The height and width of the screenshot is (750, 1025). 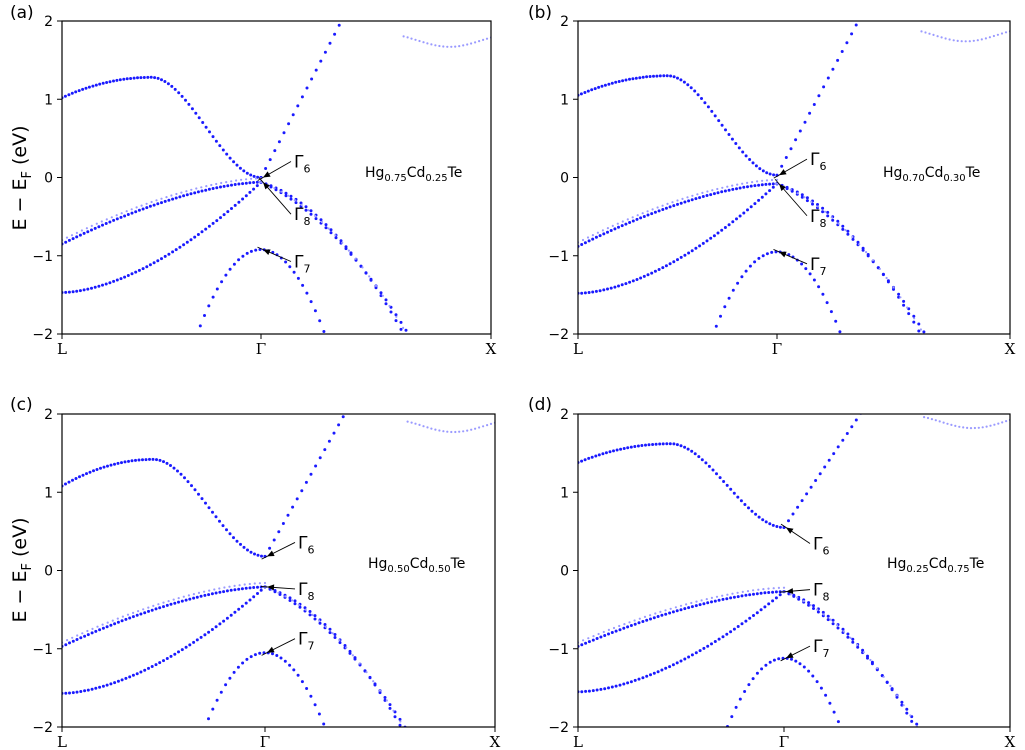 What do you see at coordinates (302, 216) in the screenshot?
I see `gamma-point-label: Γ8` at bounding box center [302, 216].